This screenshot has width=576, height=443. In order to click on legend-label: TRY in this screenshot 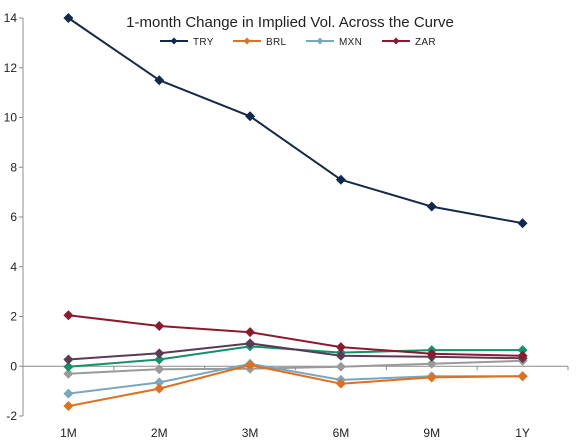, I will do `click(203, 42)`.